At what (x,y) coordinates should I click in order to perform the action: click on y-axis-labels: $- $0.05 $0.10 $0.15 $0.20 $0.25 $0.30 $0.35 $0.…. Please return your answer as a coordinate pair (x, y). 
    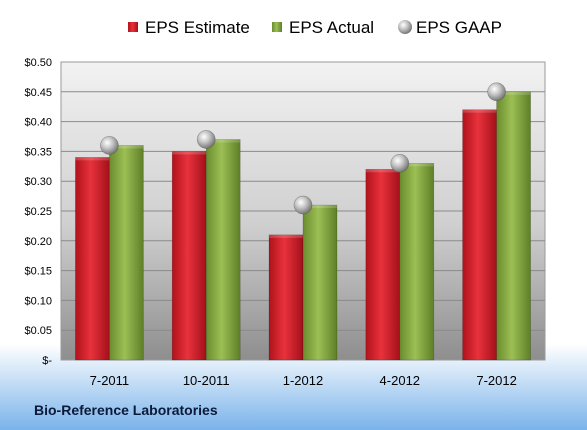
    Looking at the image, I should click on (38, 212).